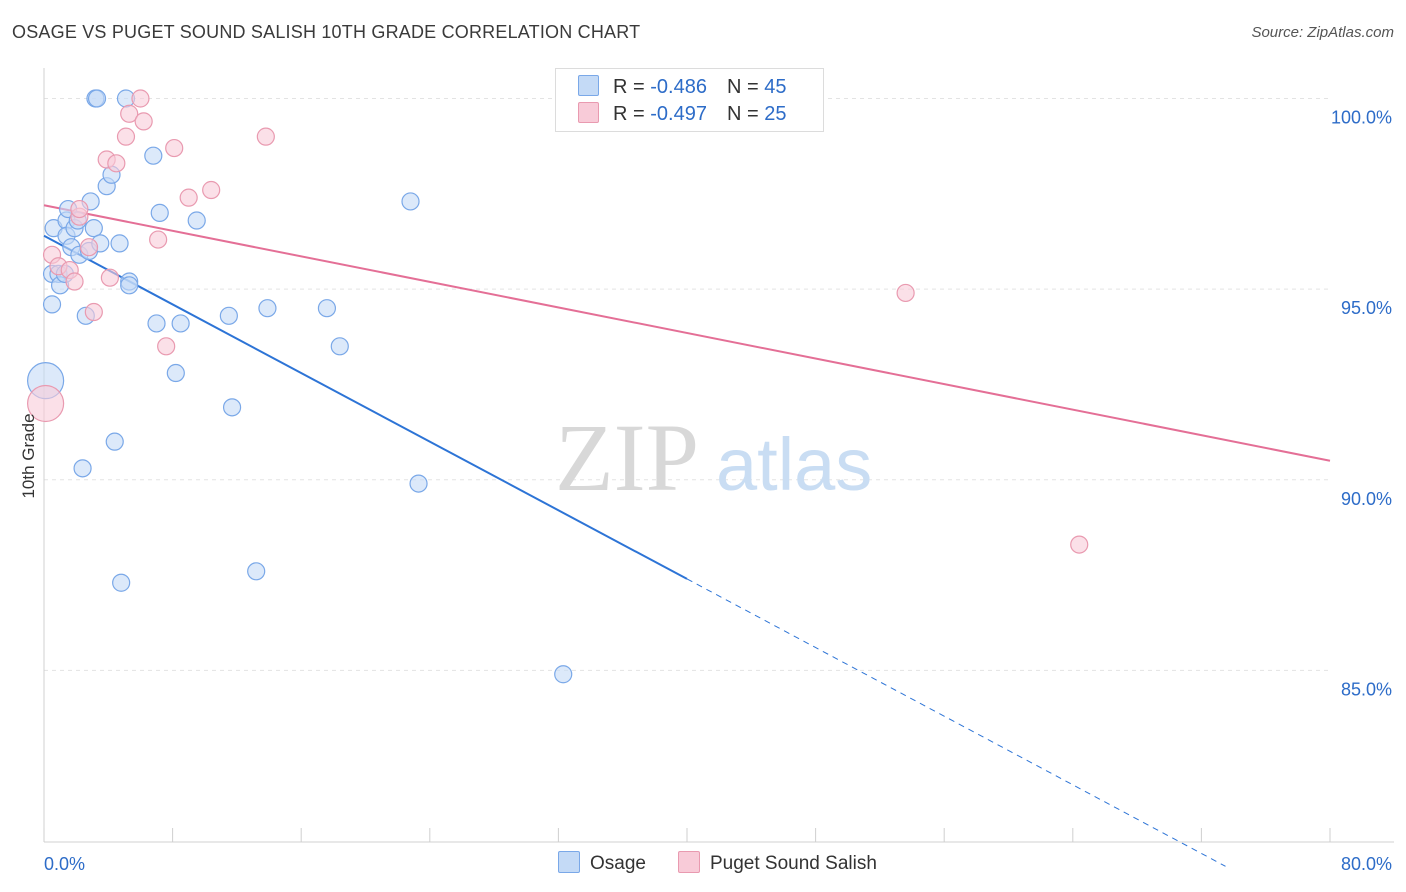 The height and width of the screenshot is (892, 1406). What do you see at coordinates (1366, 689) in the screenshot?
I see `y-tick-label: 85.0%` at bounding box center [1366, 689].